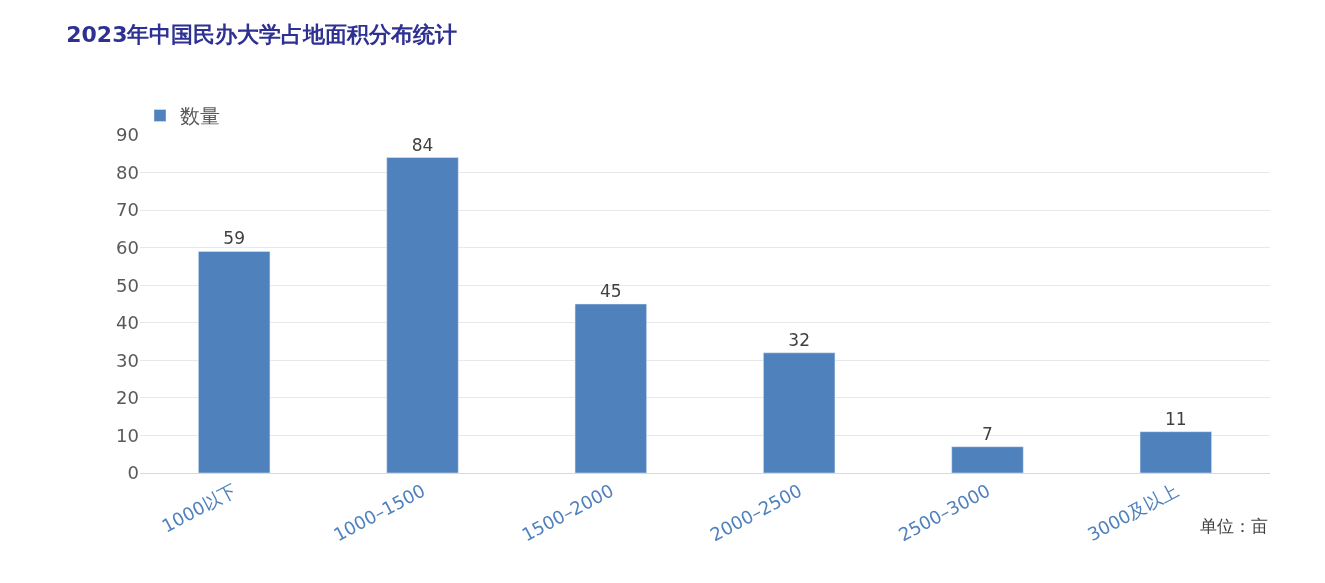  Describe the element at coordinates (127, 135) in the screenshot. I see `y-tick-label: 90` at that location.